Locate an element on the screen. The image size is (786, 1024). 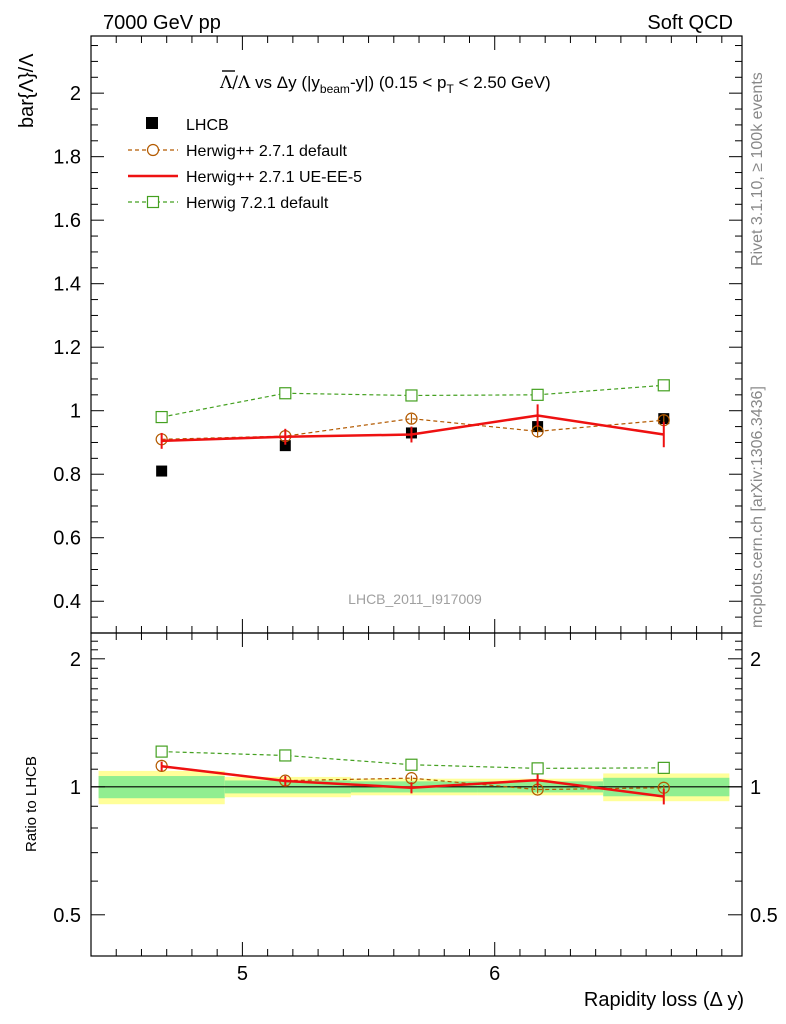
analysis-id-label: LHCB_2011_I917009 is located at coordinates (415, 599).